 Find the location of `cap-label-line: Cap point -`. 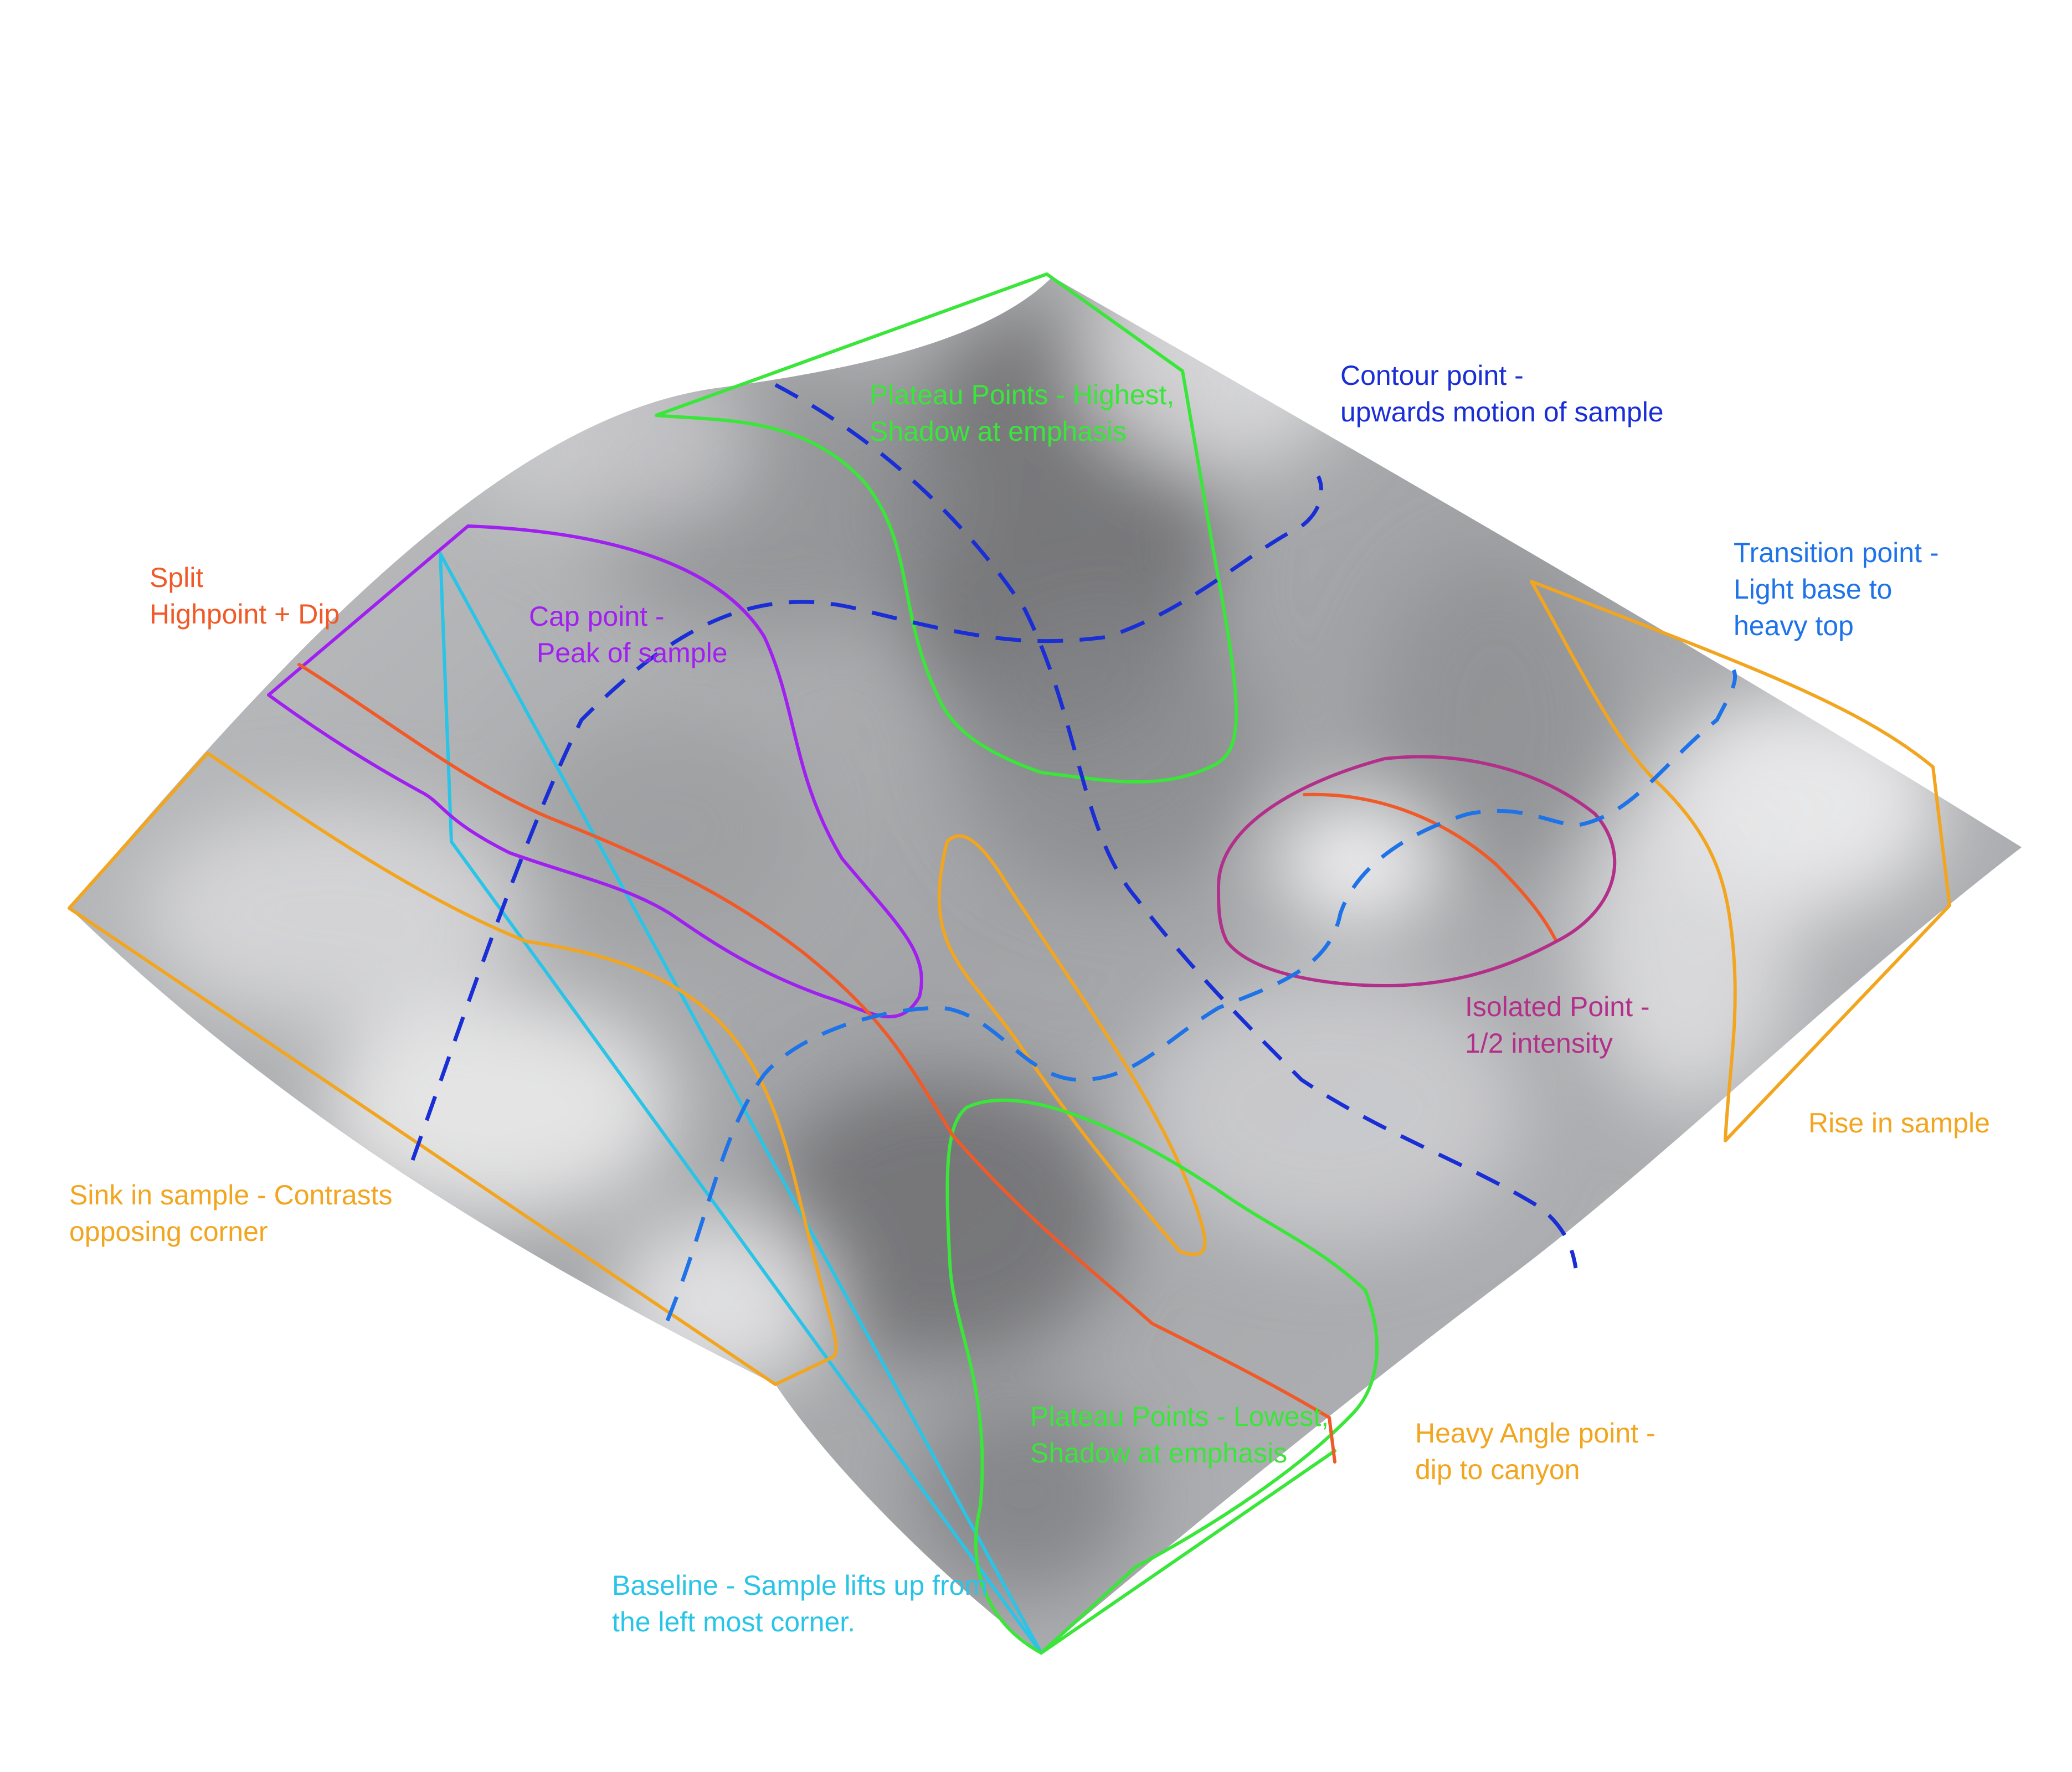

cap-label-line: Cap point - is located at coordinates (597, 616).